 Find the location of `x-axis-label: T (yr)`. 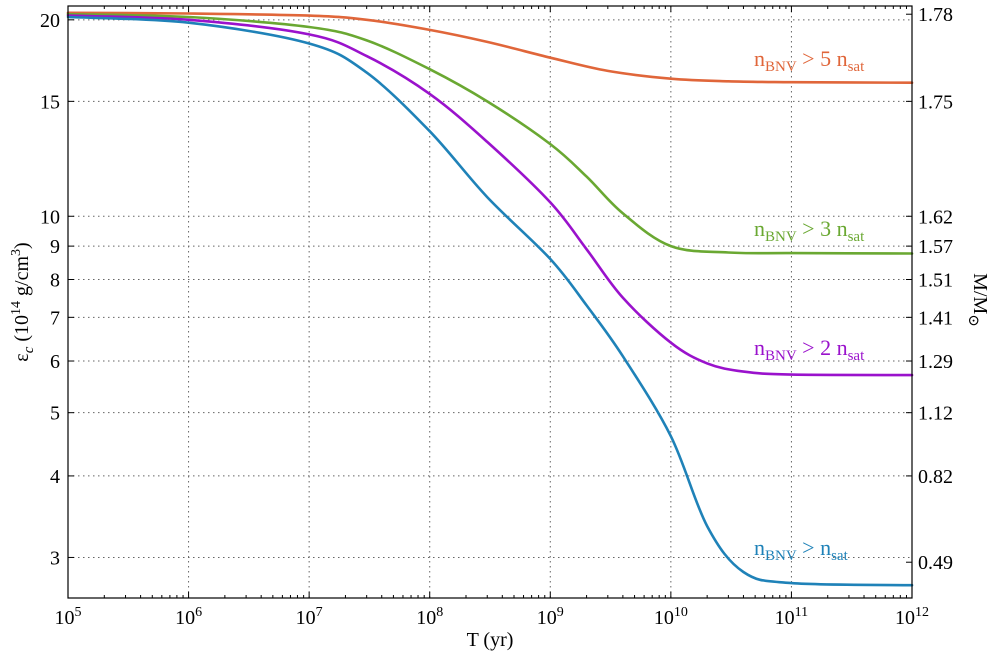

x-axis-label: T (yr) is located at coordinates (490, 640).